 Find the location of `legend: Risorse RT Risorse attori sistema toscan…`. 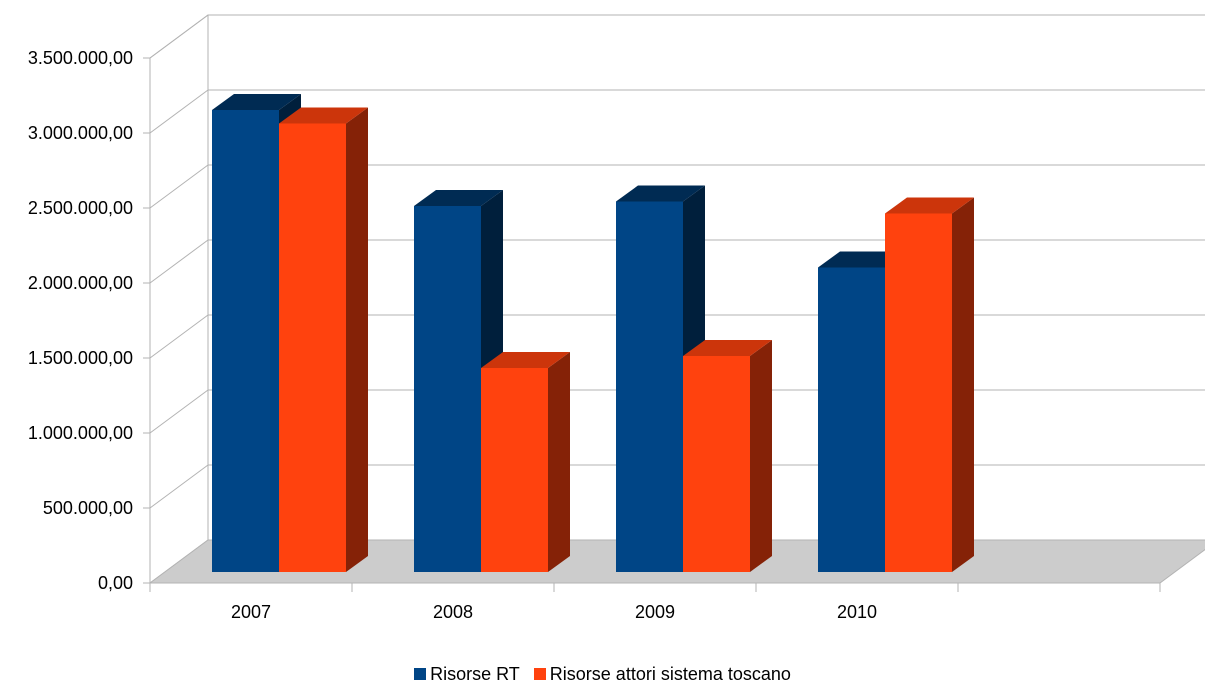

legend: Risorse RT Risorse attori sistema toscan… is located at coordinates (602, 674).